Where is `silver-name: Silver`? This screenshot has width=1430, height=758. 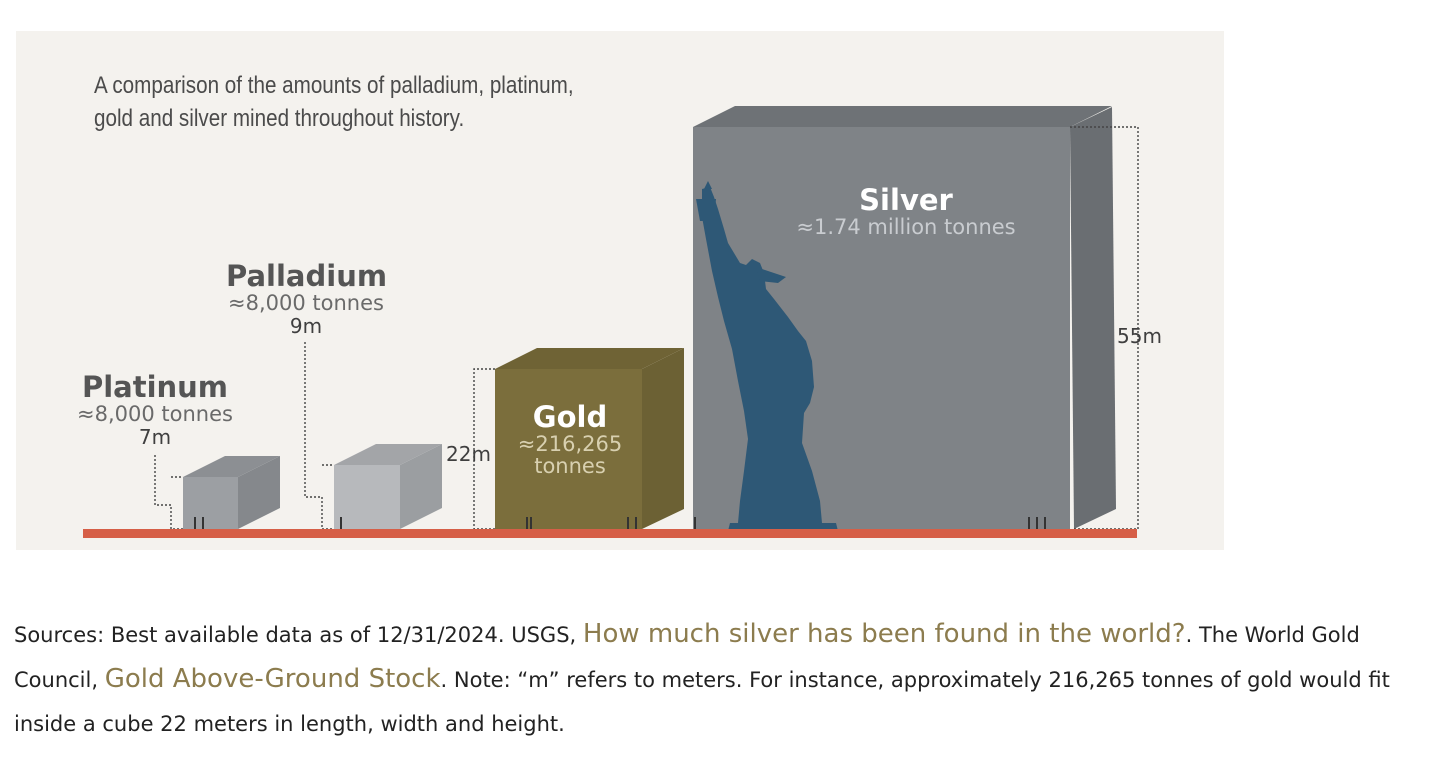
silver-name: Silver is located at coordinates (906, 200).